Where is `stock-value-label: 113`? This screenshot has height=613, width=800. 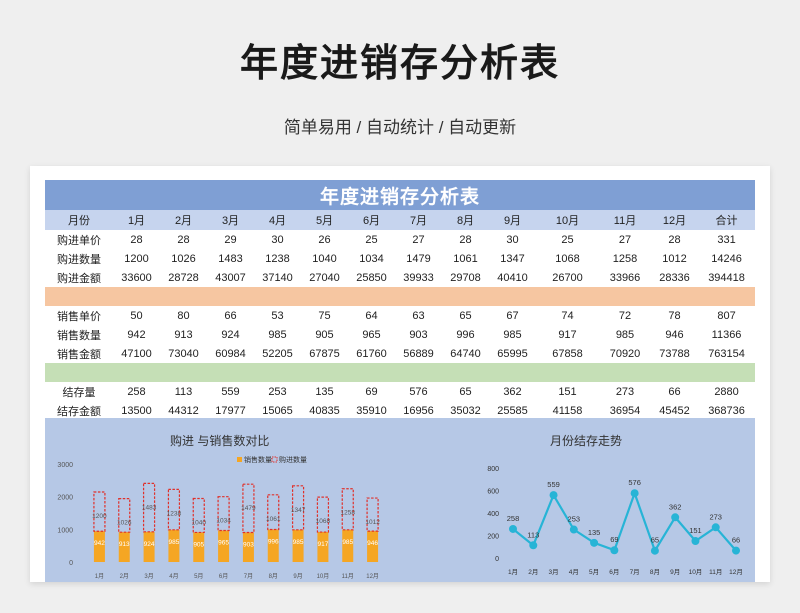
stock-value-label: 113 is located at coordinates (533, 534).